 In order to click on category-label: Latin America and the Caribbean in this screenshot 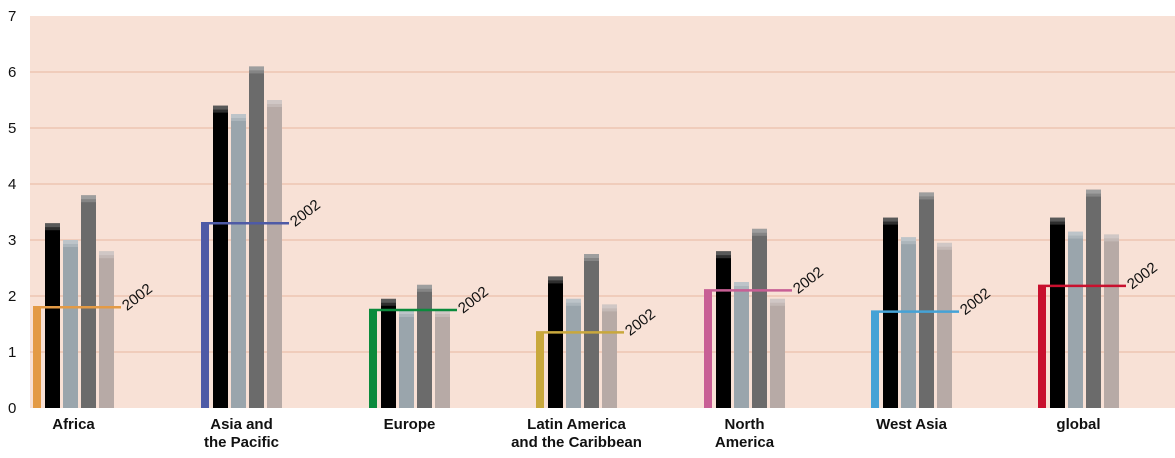, I will do `click(576, 433)`.